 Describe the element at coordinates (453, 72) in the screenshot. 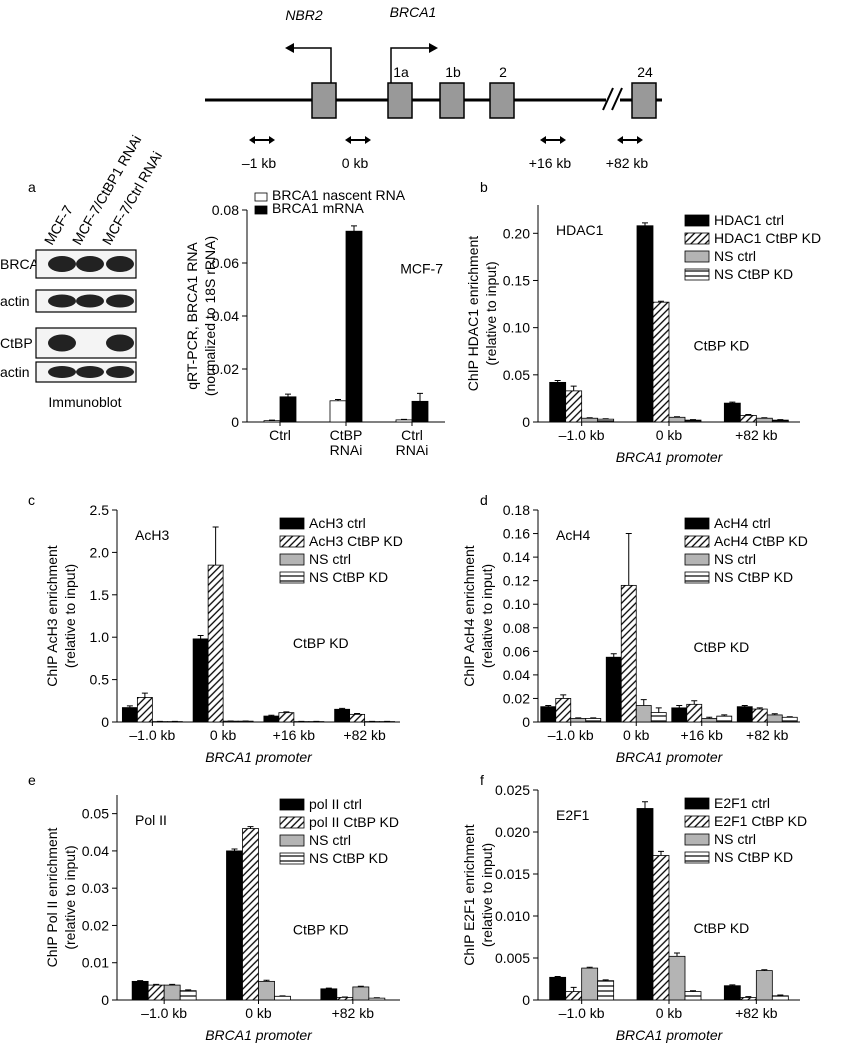

I see `exon-label: 1b` at that location.